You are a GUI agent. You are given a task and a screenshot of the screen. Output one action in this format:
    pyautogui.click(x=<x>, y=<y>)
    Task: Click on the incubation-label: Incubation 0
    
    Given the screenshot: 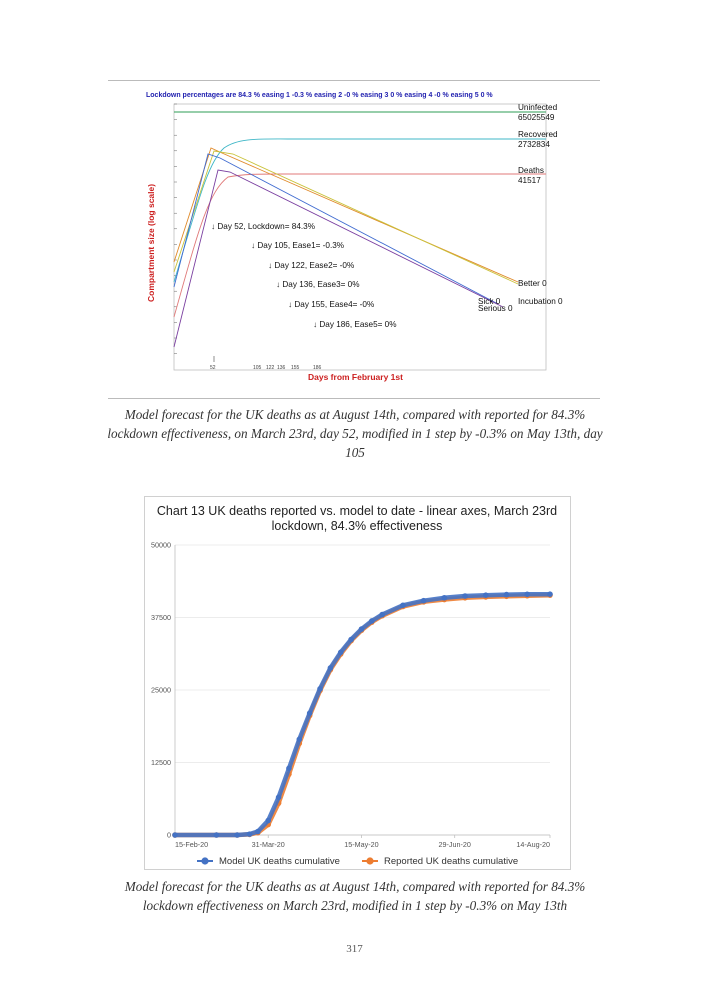 What is the action you would take?
    pyautogui.click(x=540, y=301)
    